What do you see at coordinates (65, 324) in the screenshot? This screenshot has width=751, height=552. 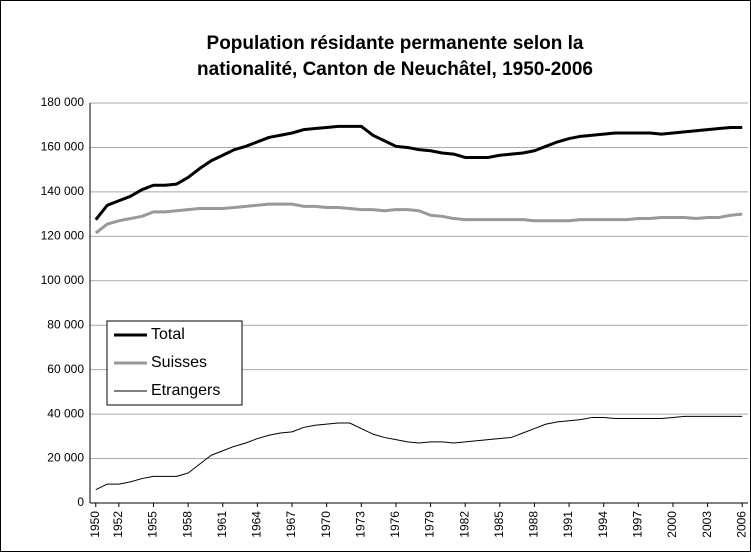 I see `y-tick-label: 80 000` at bounding box center [65, 324].